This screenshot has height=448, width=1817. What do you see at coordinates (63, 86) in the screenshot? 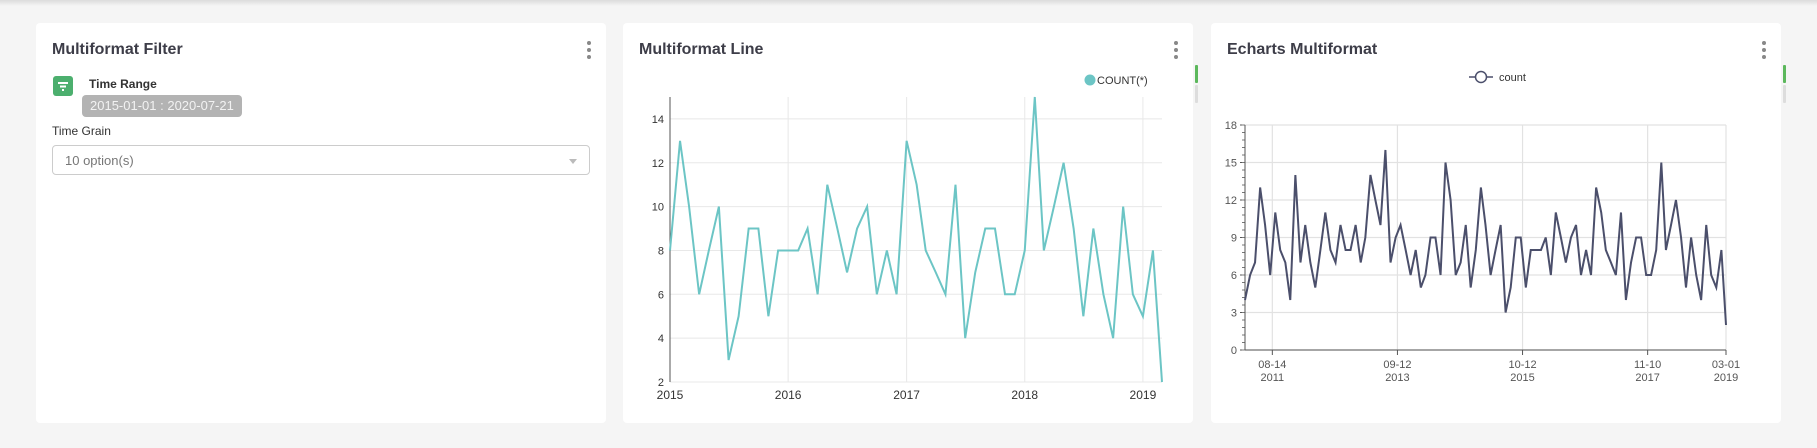
I see `filter-icon` at bounding box center [63, 86].